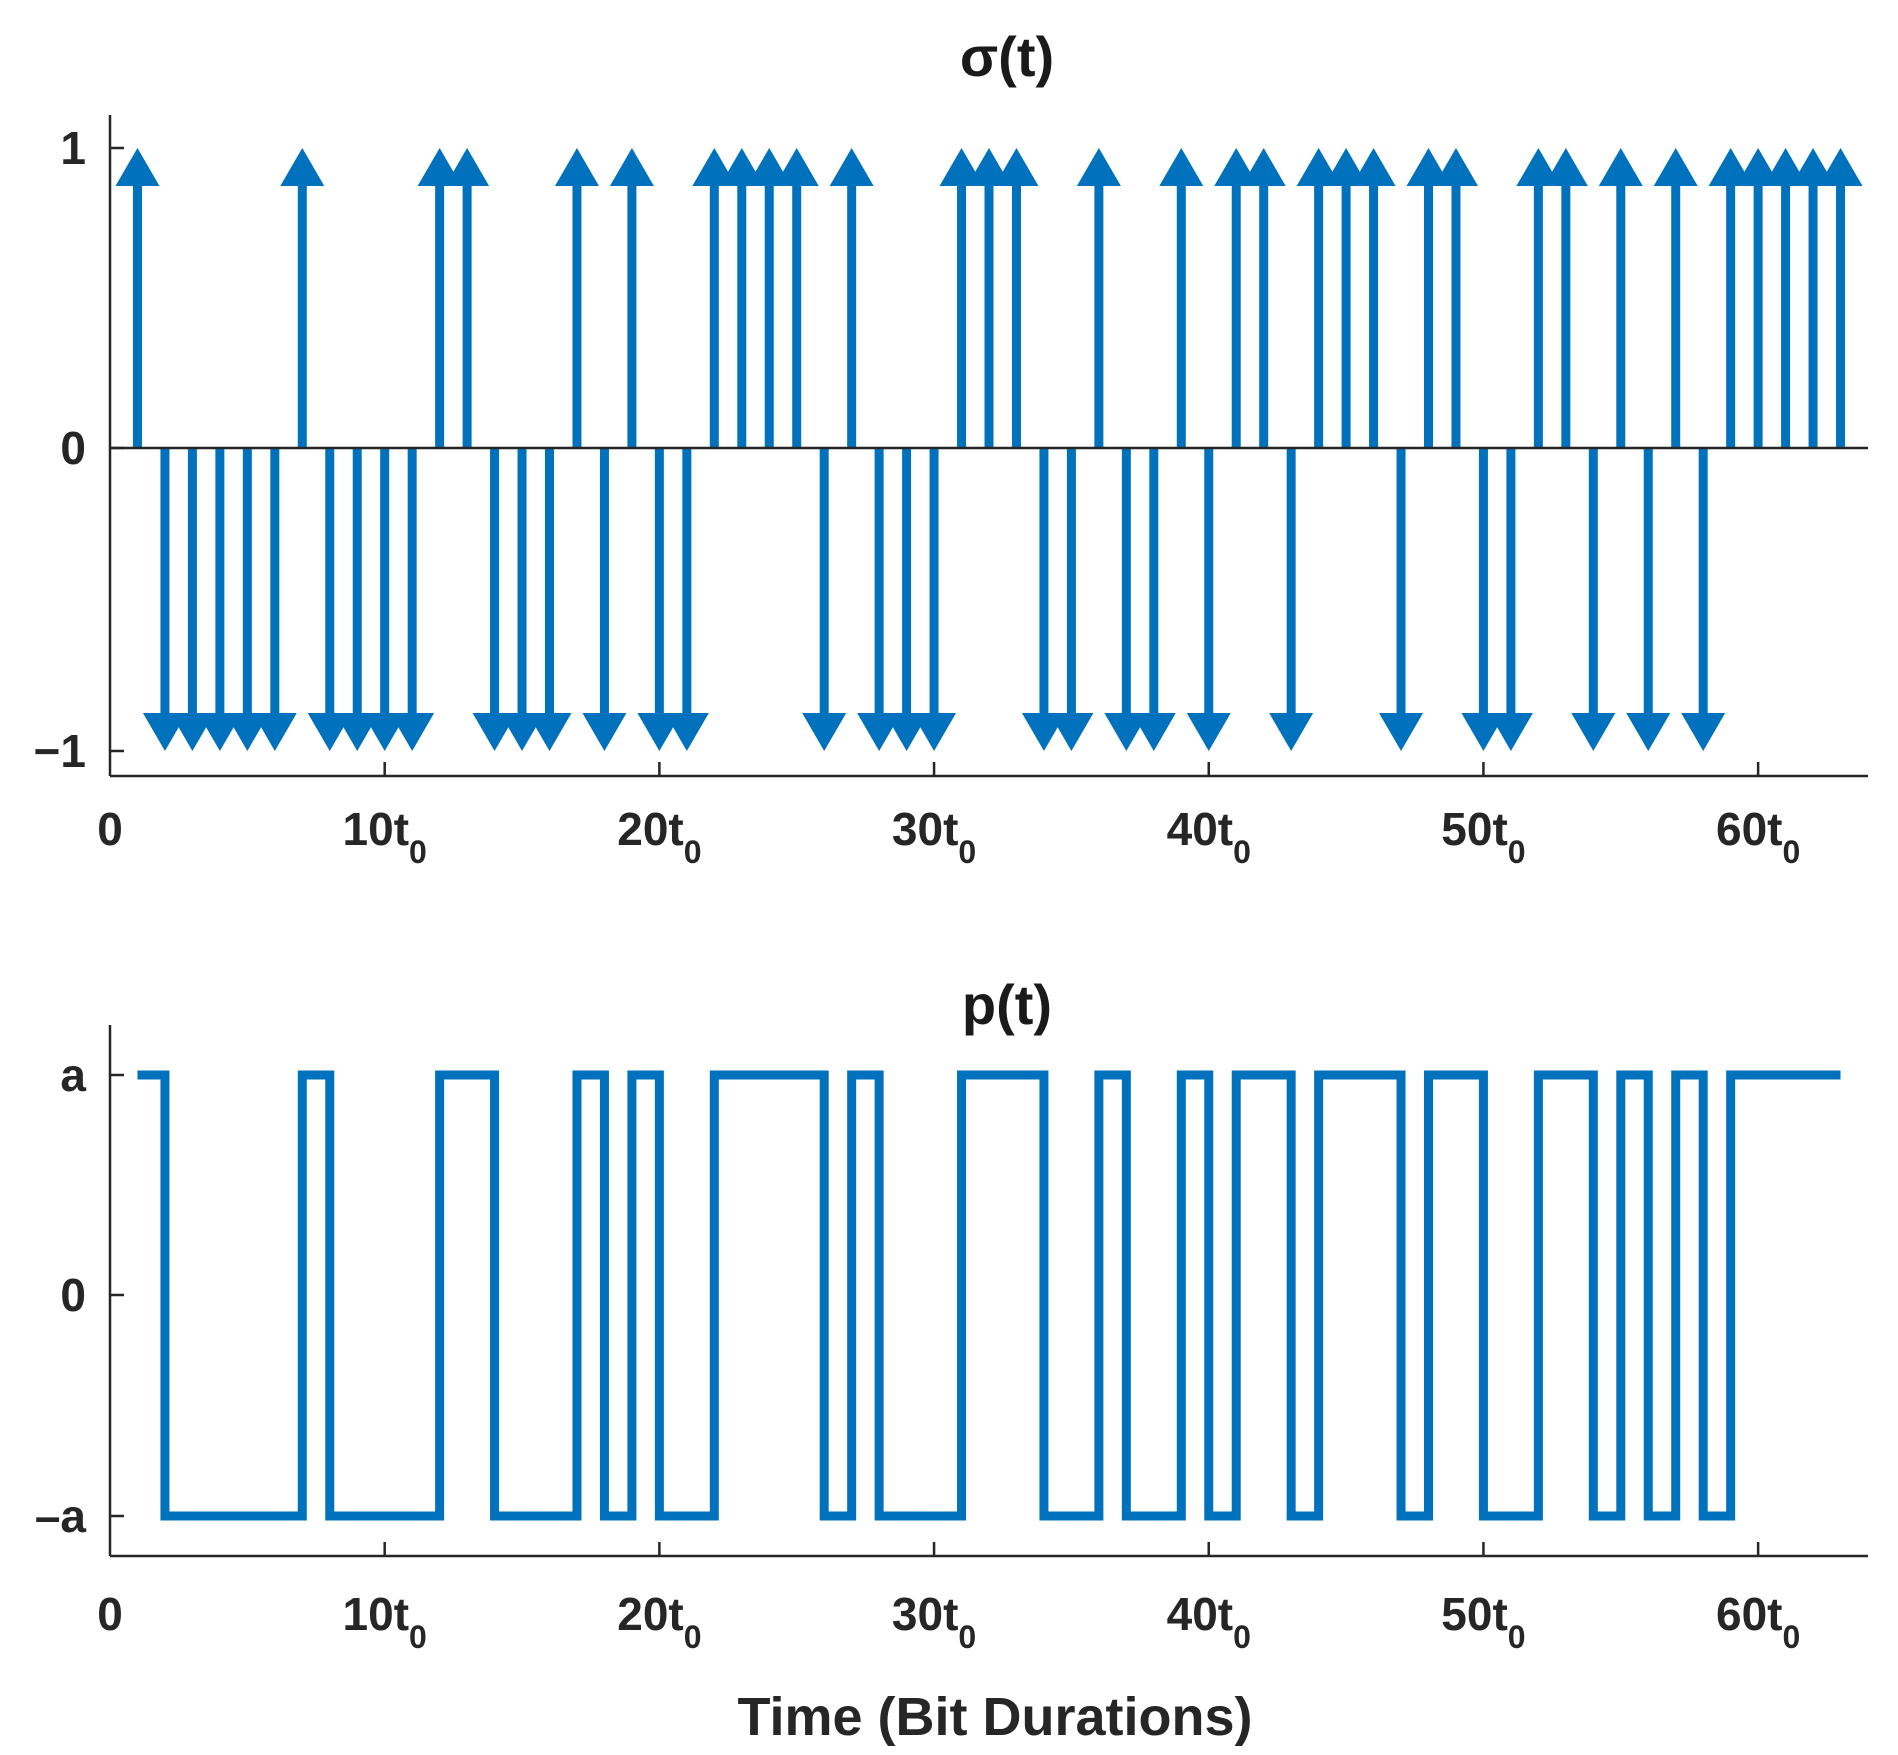 The width and height of the screenshot is (1898, 1755). Describe the element at coordinates (60, 751) in the screenshot. I see `sigma-y-tick-label: −1` at that location.